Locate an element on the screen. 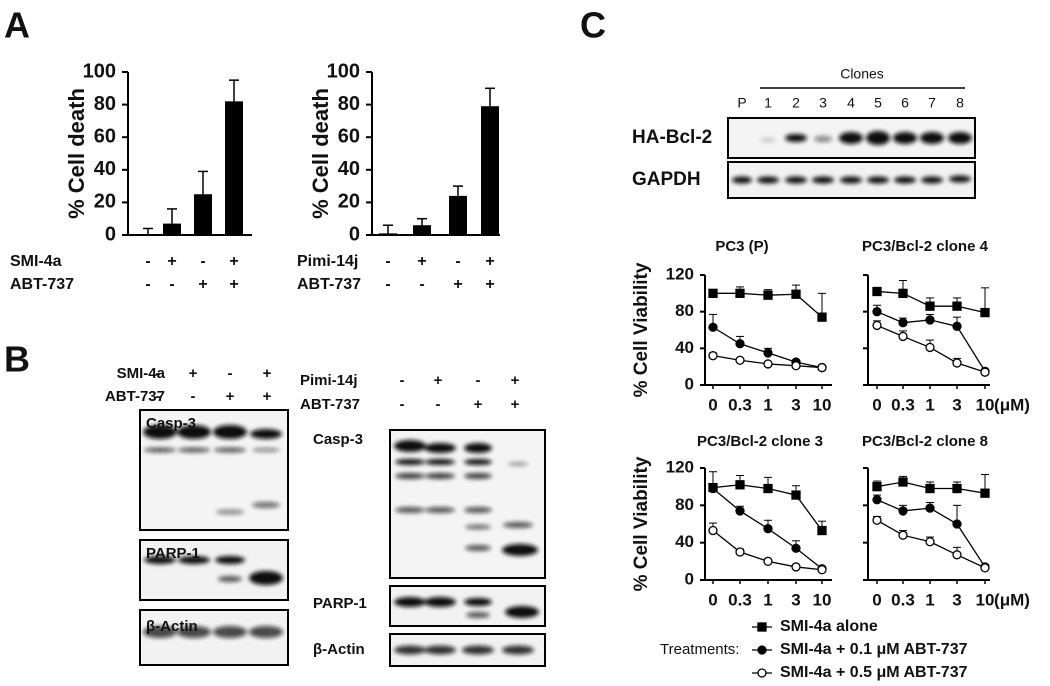  lane-label: 4 is located at coordinates (851, 103).